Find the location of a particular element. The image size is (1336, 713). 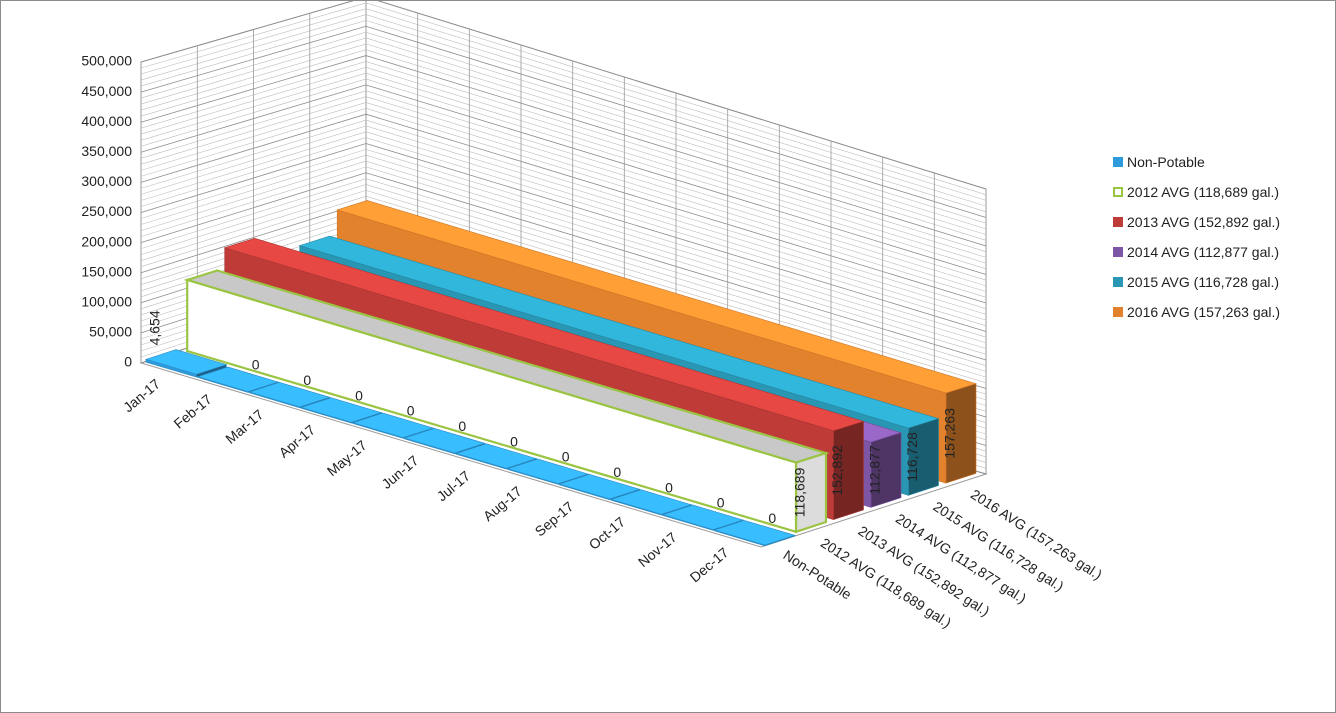

data-label-3: 112,877 is located at coordinates (875, 470).